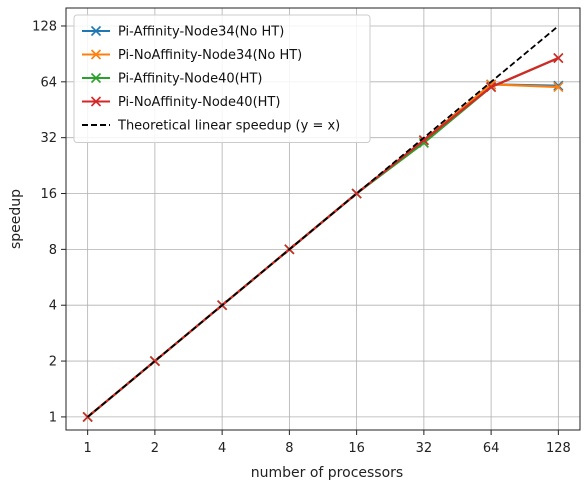  Describe the element at coordinates (49, 222) in the screenshot. I see `y-axis-ticks: 1 2 4 8 16 32 64 128` at that location.